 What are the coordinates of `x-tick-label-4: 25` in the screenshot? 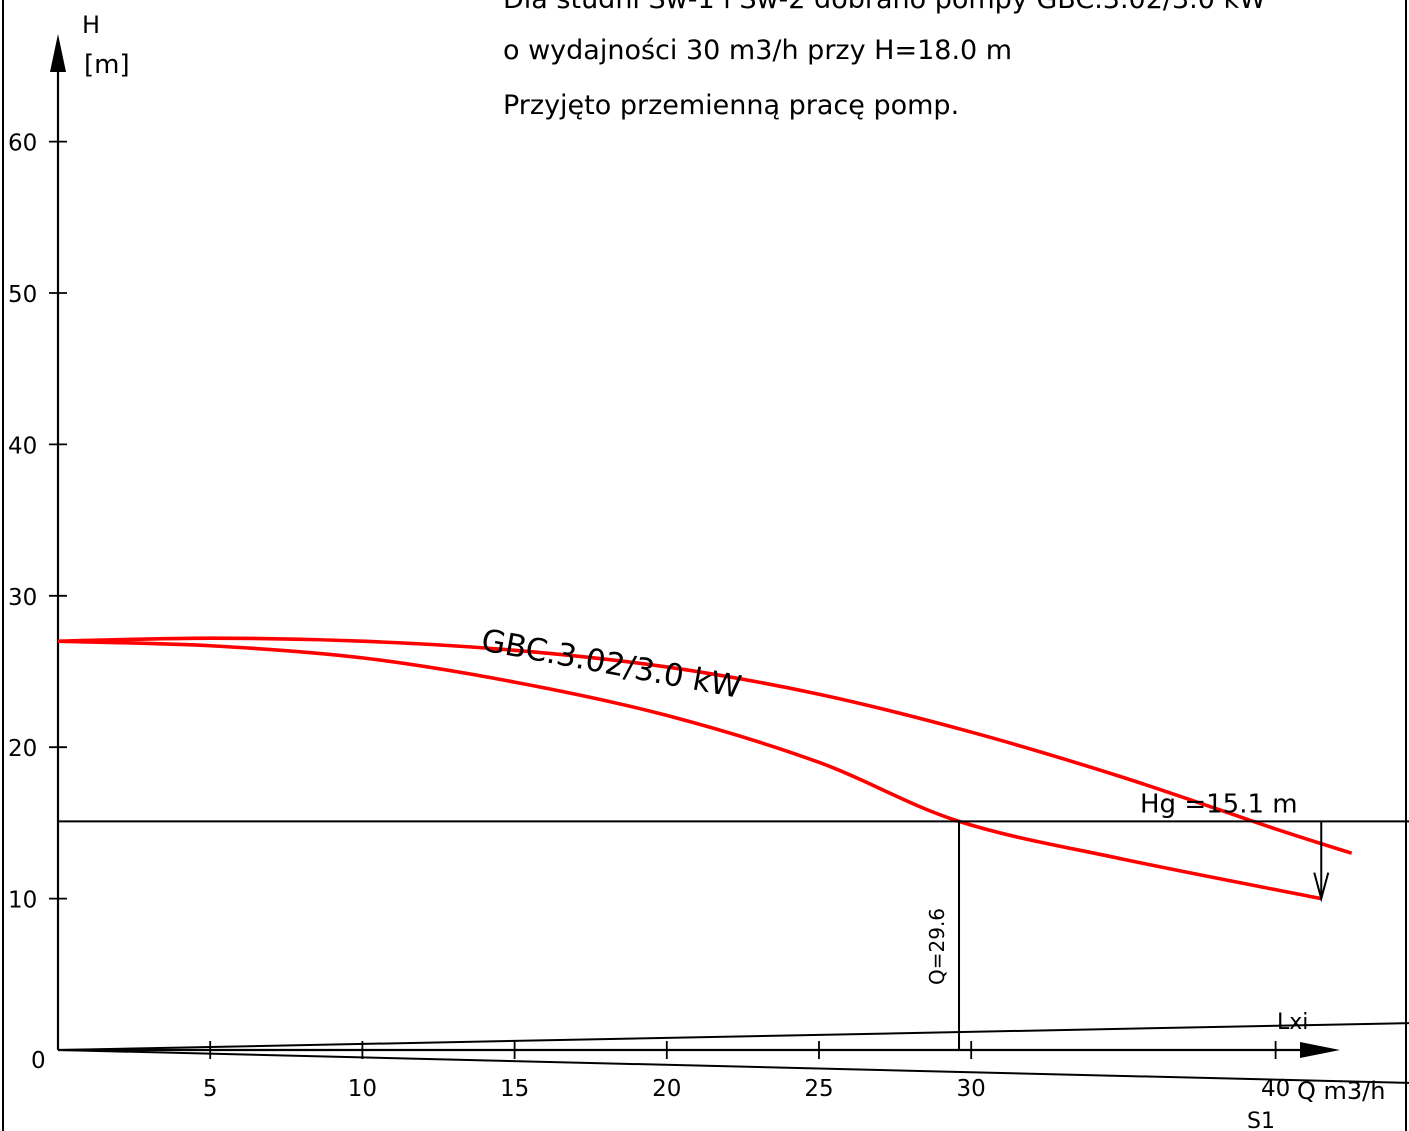 It's located at (818, 1089).